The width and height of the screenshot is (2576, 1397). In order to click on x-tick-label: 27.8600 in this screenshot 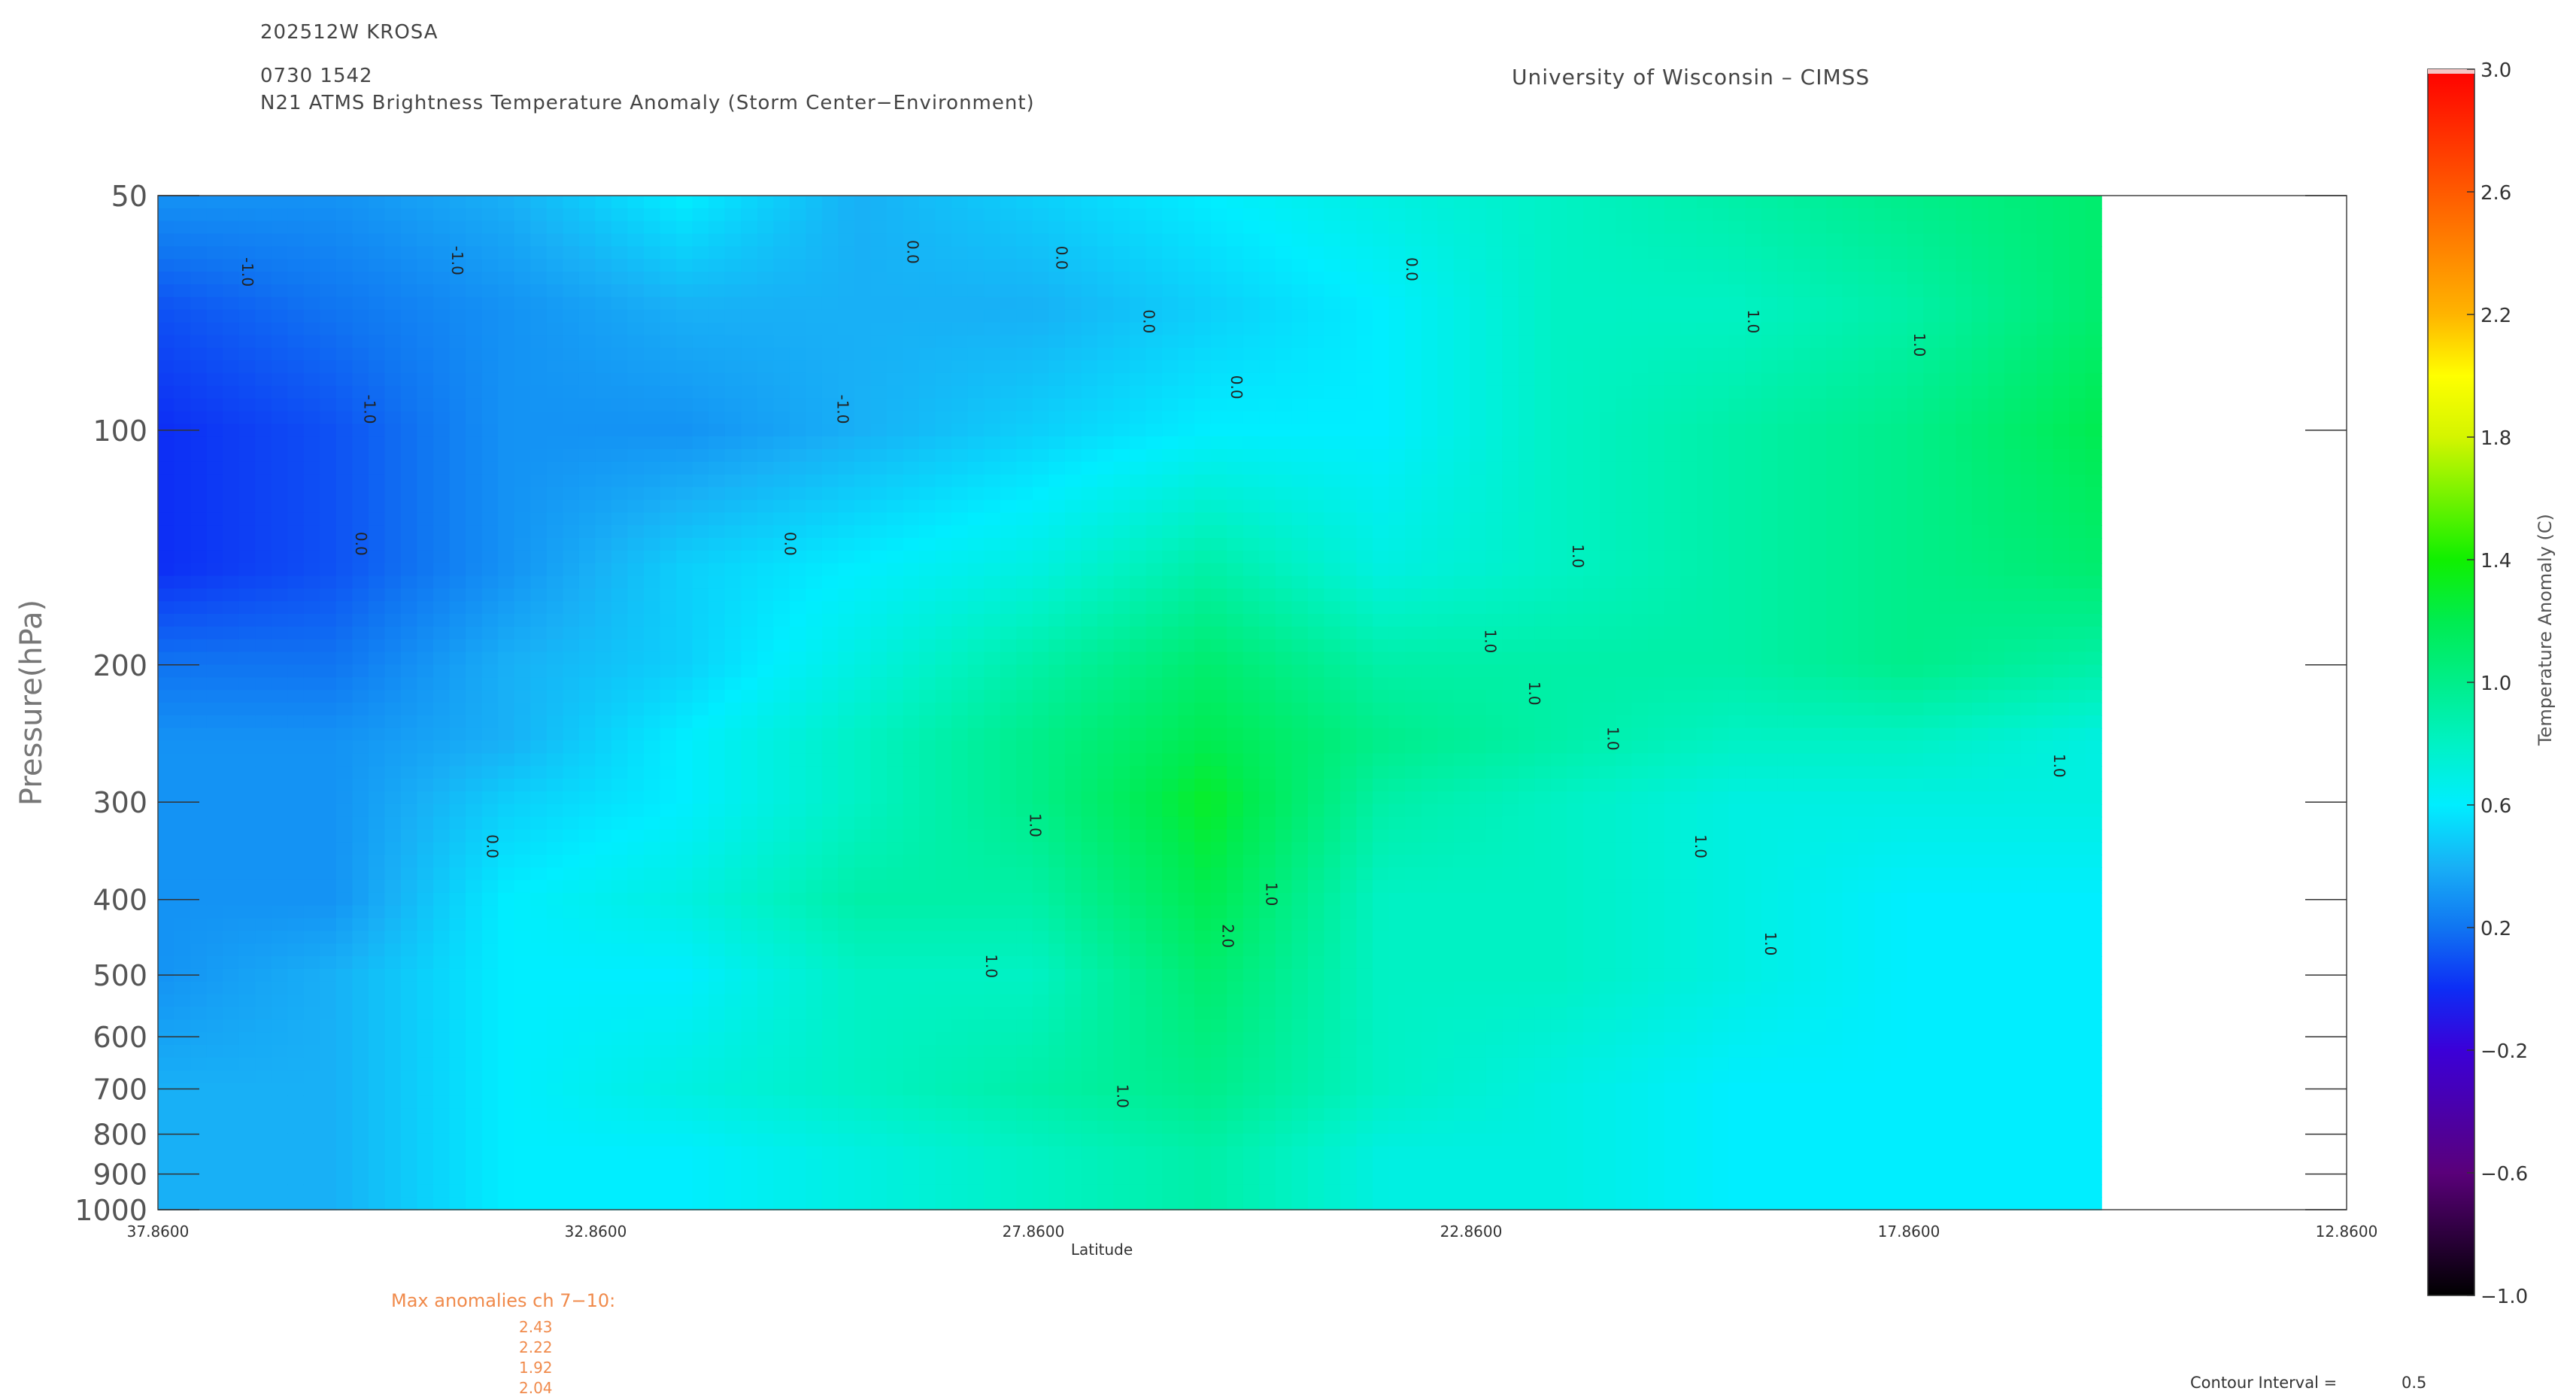, I will do `click(1034, 1231)`.